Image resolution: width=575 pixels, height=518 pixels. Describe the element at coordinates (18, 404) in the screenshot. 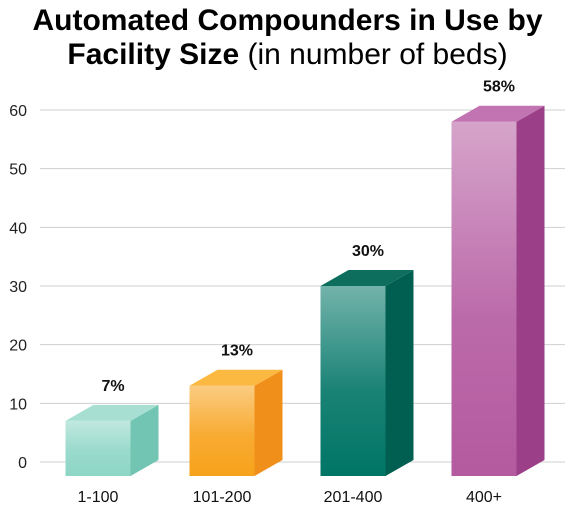

I see `y-tick-label: 10` at that location.